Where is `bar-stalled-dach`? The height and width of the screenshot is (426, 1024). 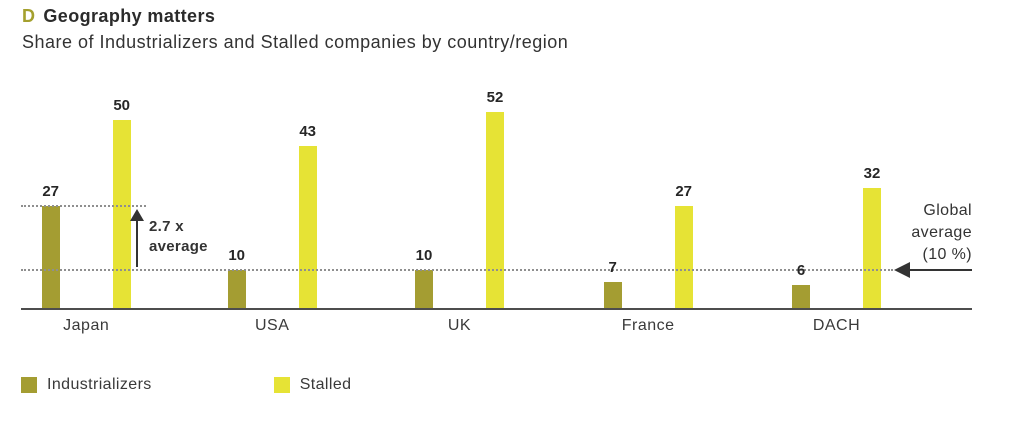 bar-stalled-dach is located at coordinates (872, 247).